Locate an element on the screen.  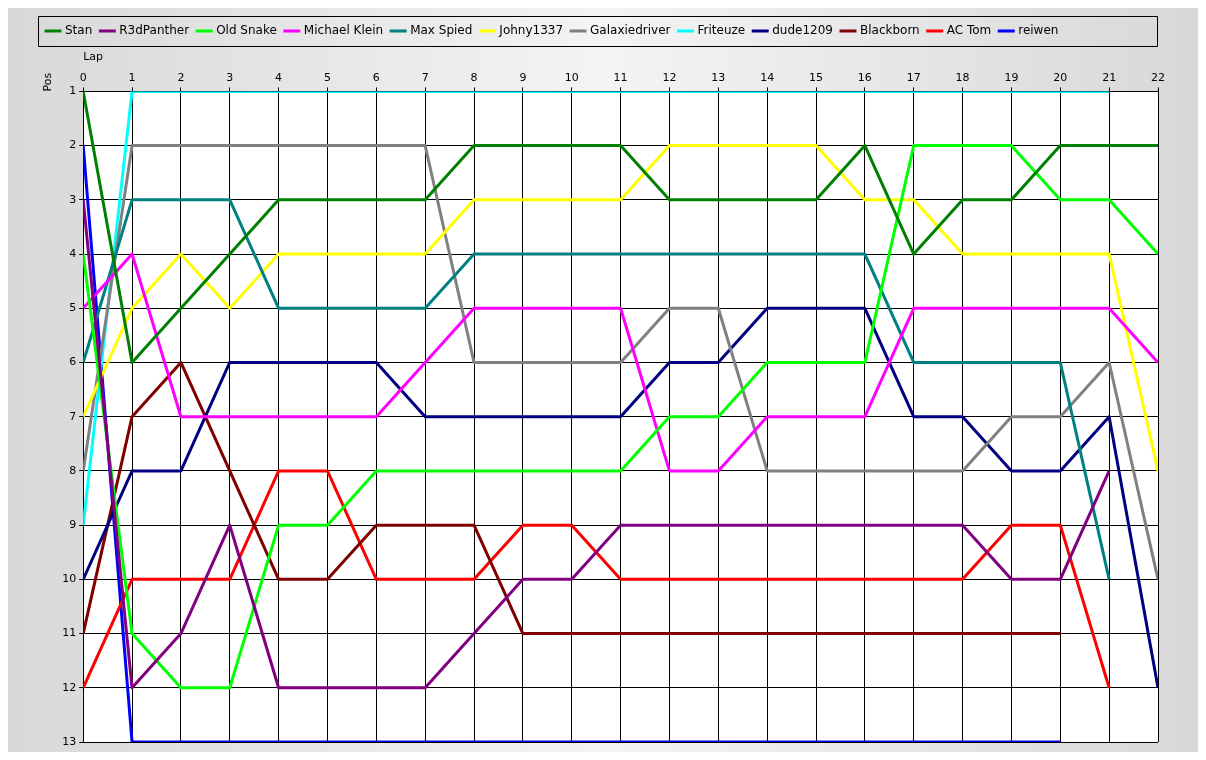
x-tick-label: 5 is located at coordinates (327, 77).